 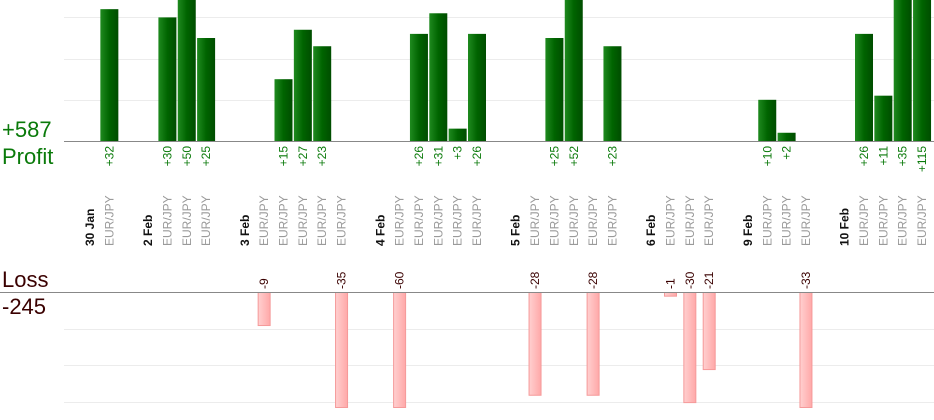 I want to click on profit-value-label: +32, so click(x=109, y=156).